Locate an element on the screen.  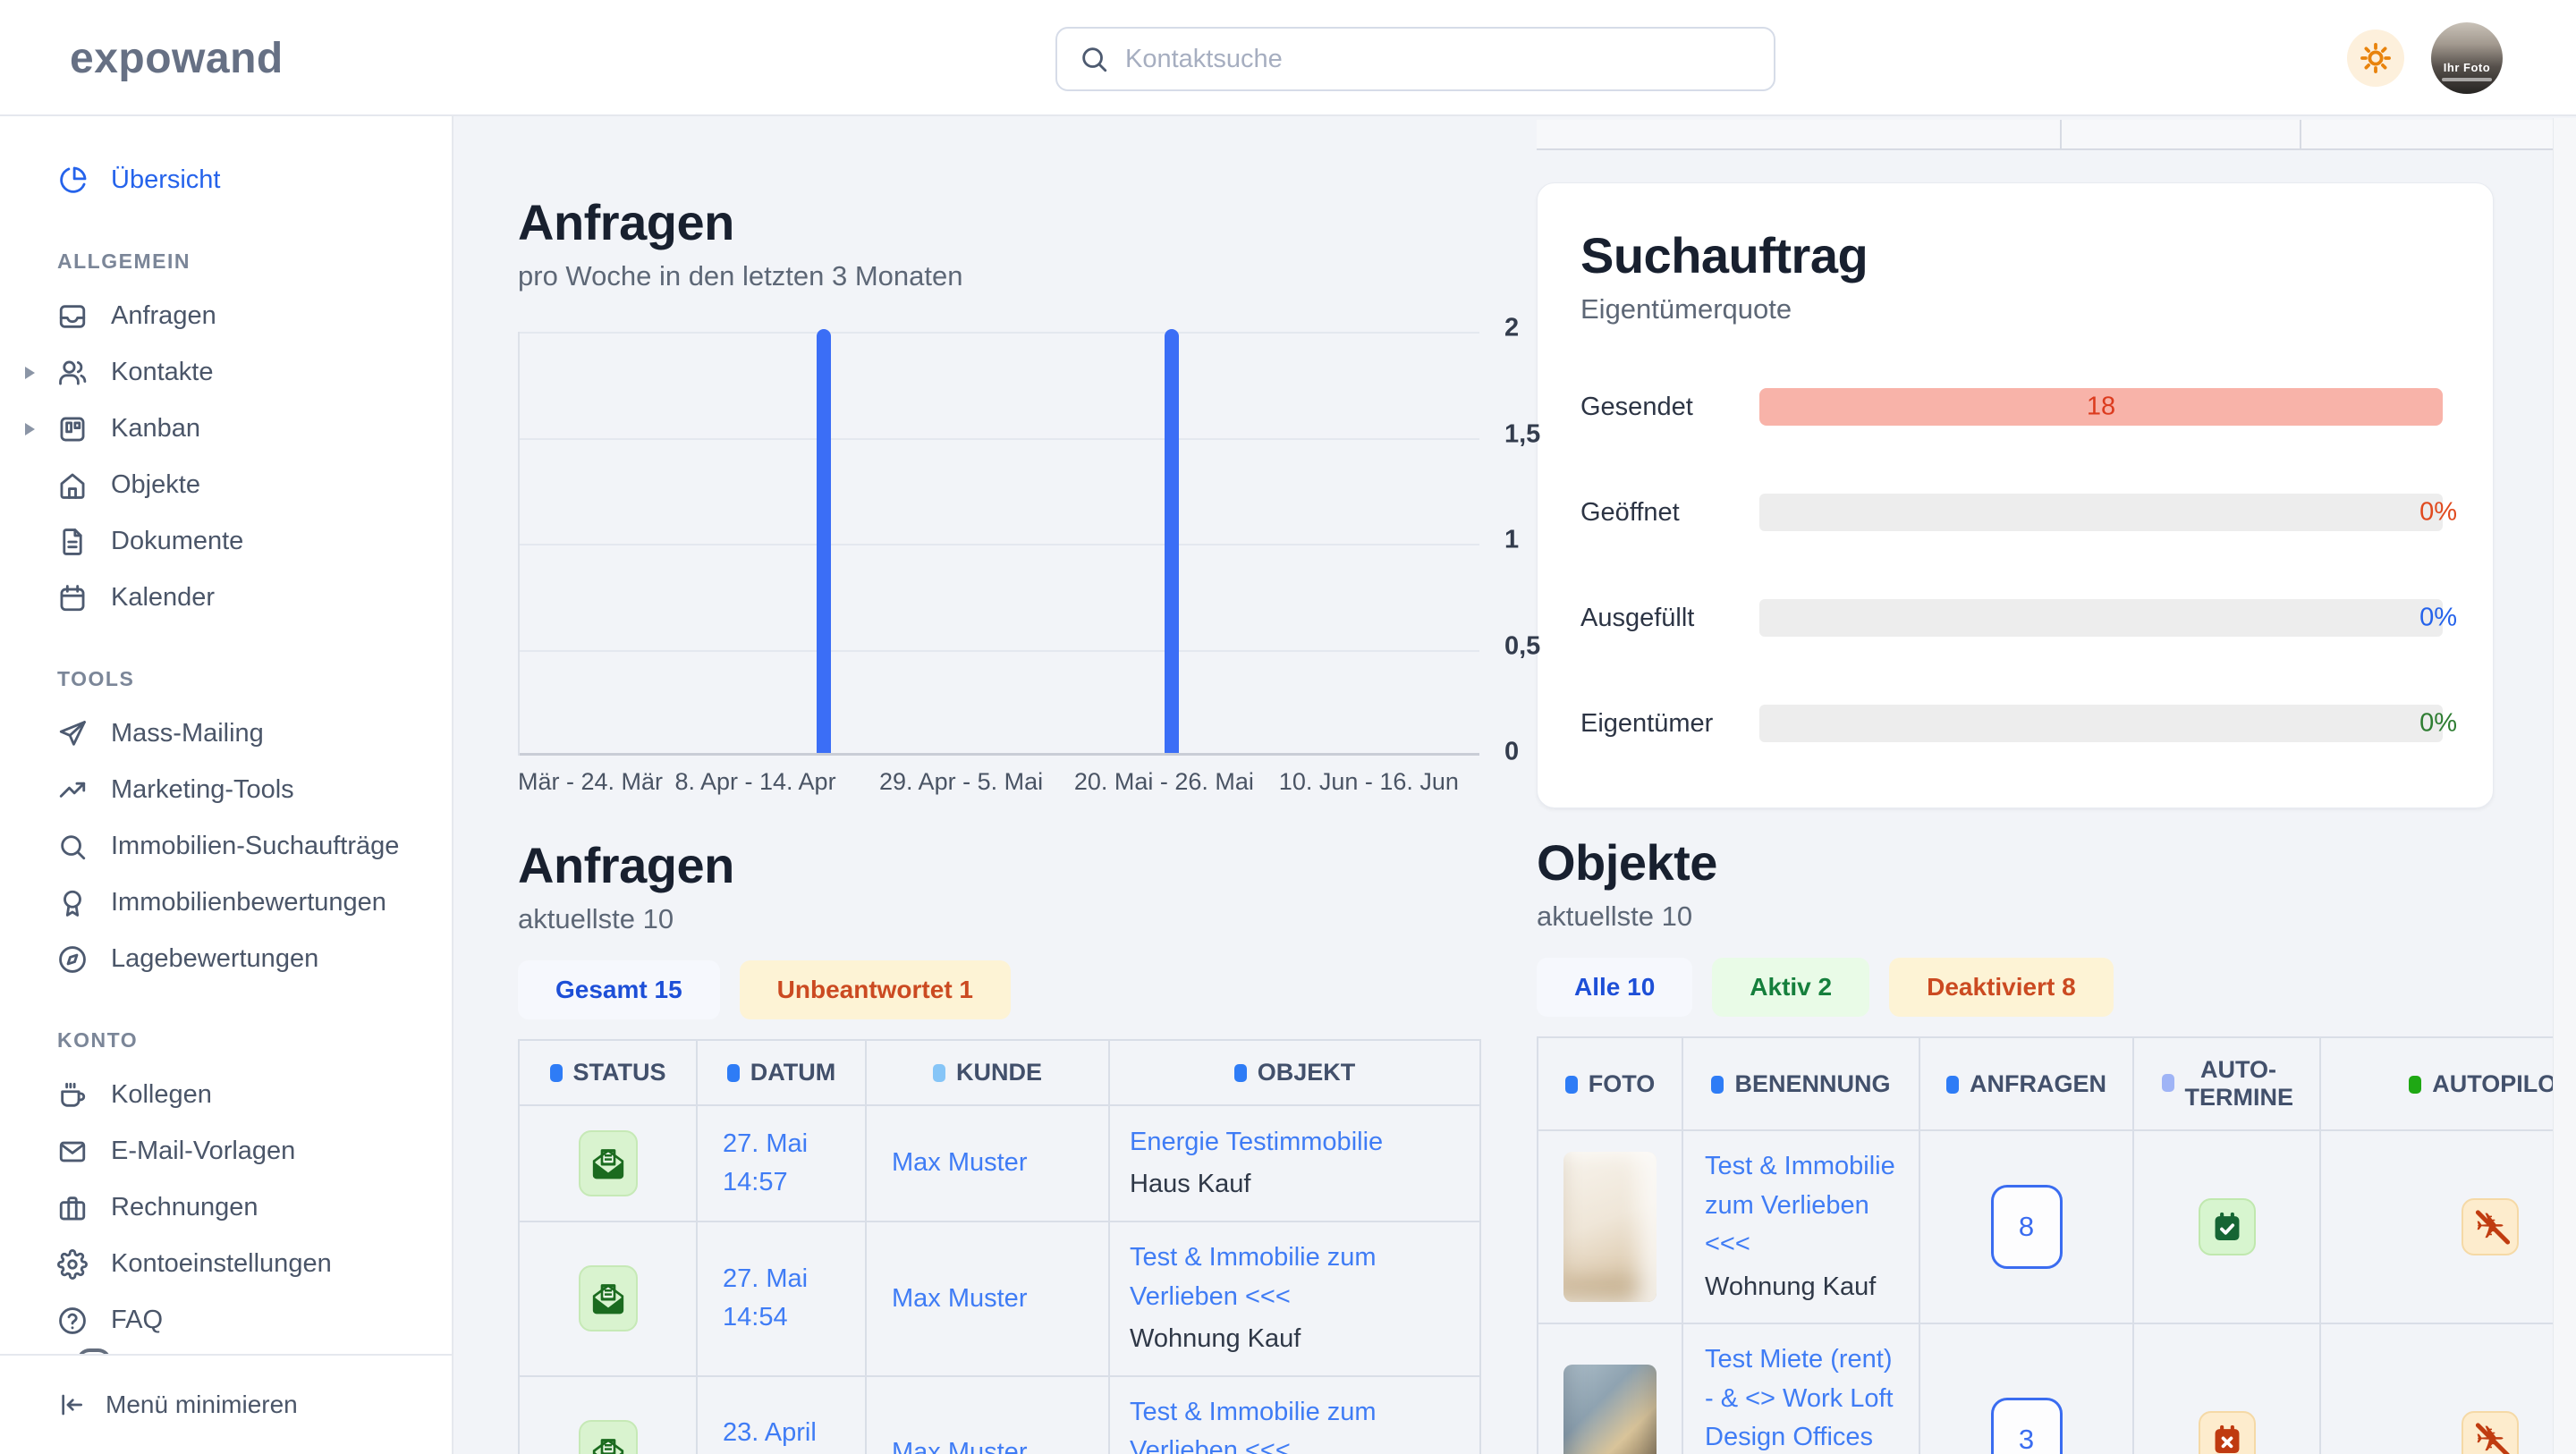
scrollbar is located at coordinates (2564, 786).